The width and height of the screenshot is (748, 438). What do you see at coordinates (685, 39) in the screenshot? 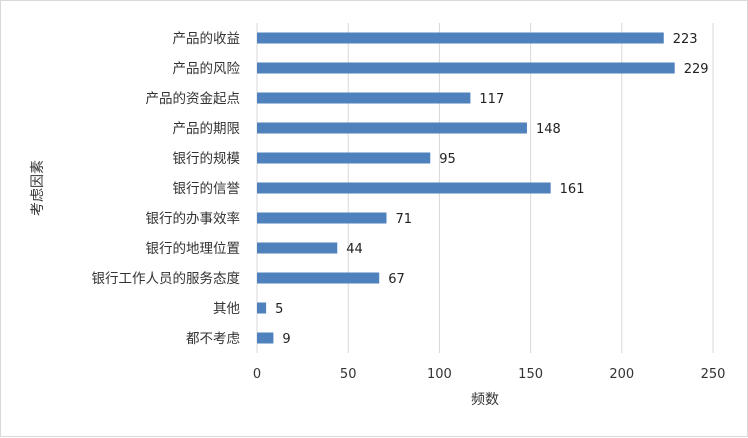
I see `data-label: 223` at bounding box center [685, 39].